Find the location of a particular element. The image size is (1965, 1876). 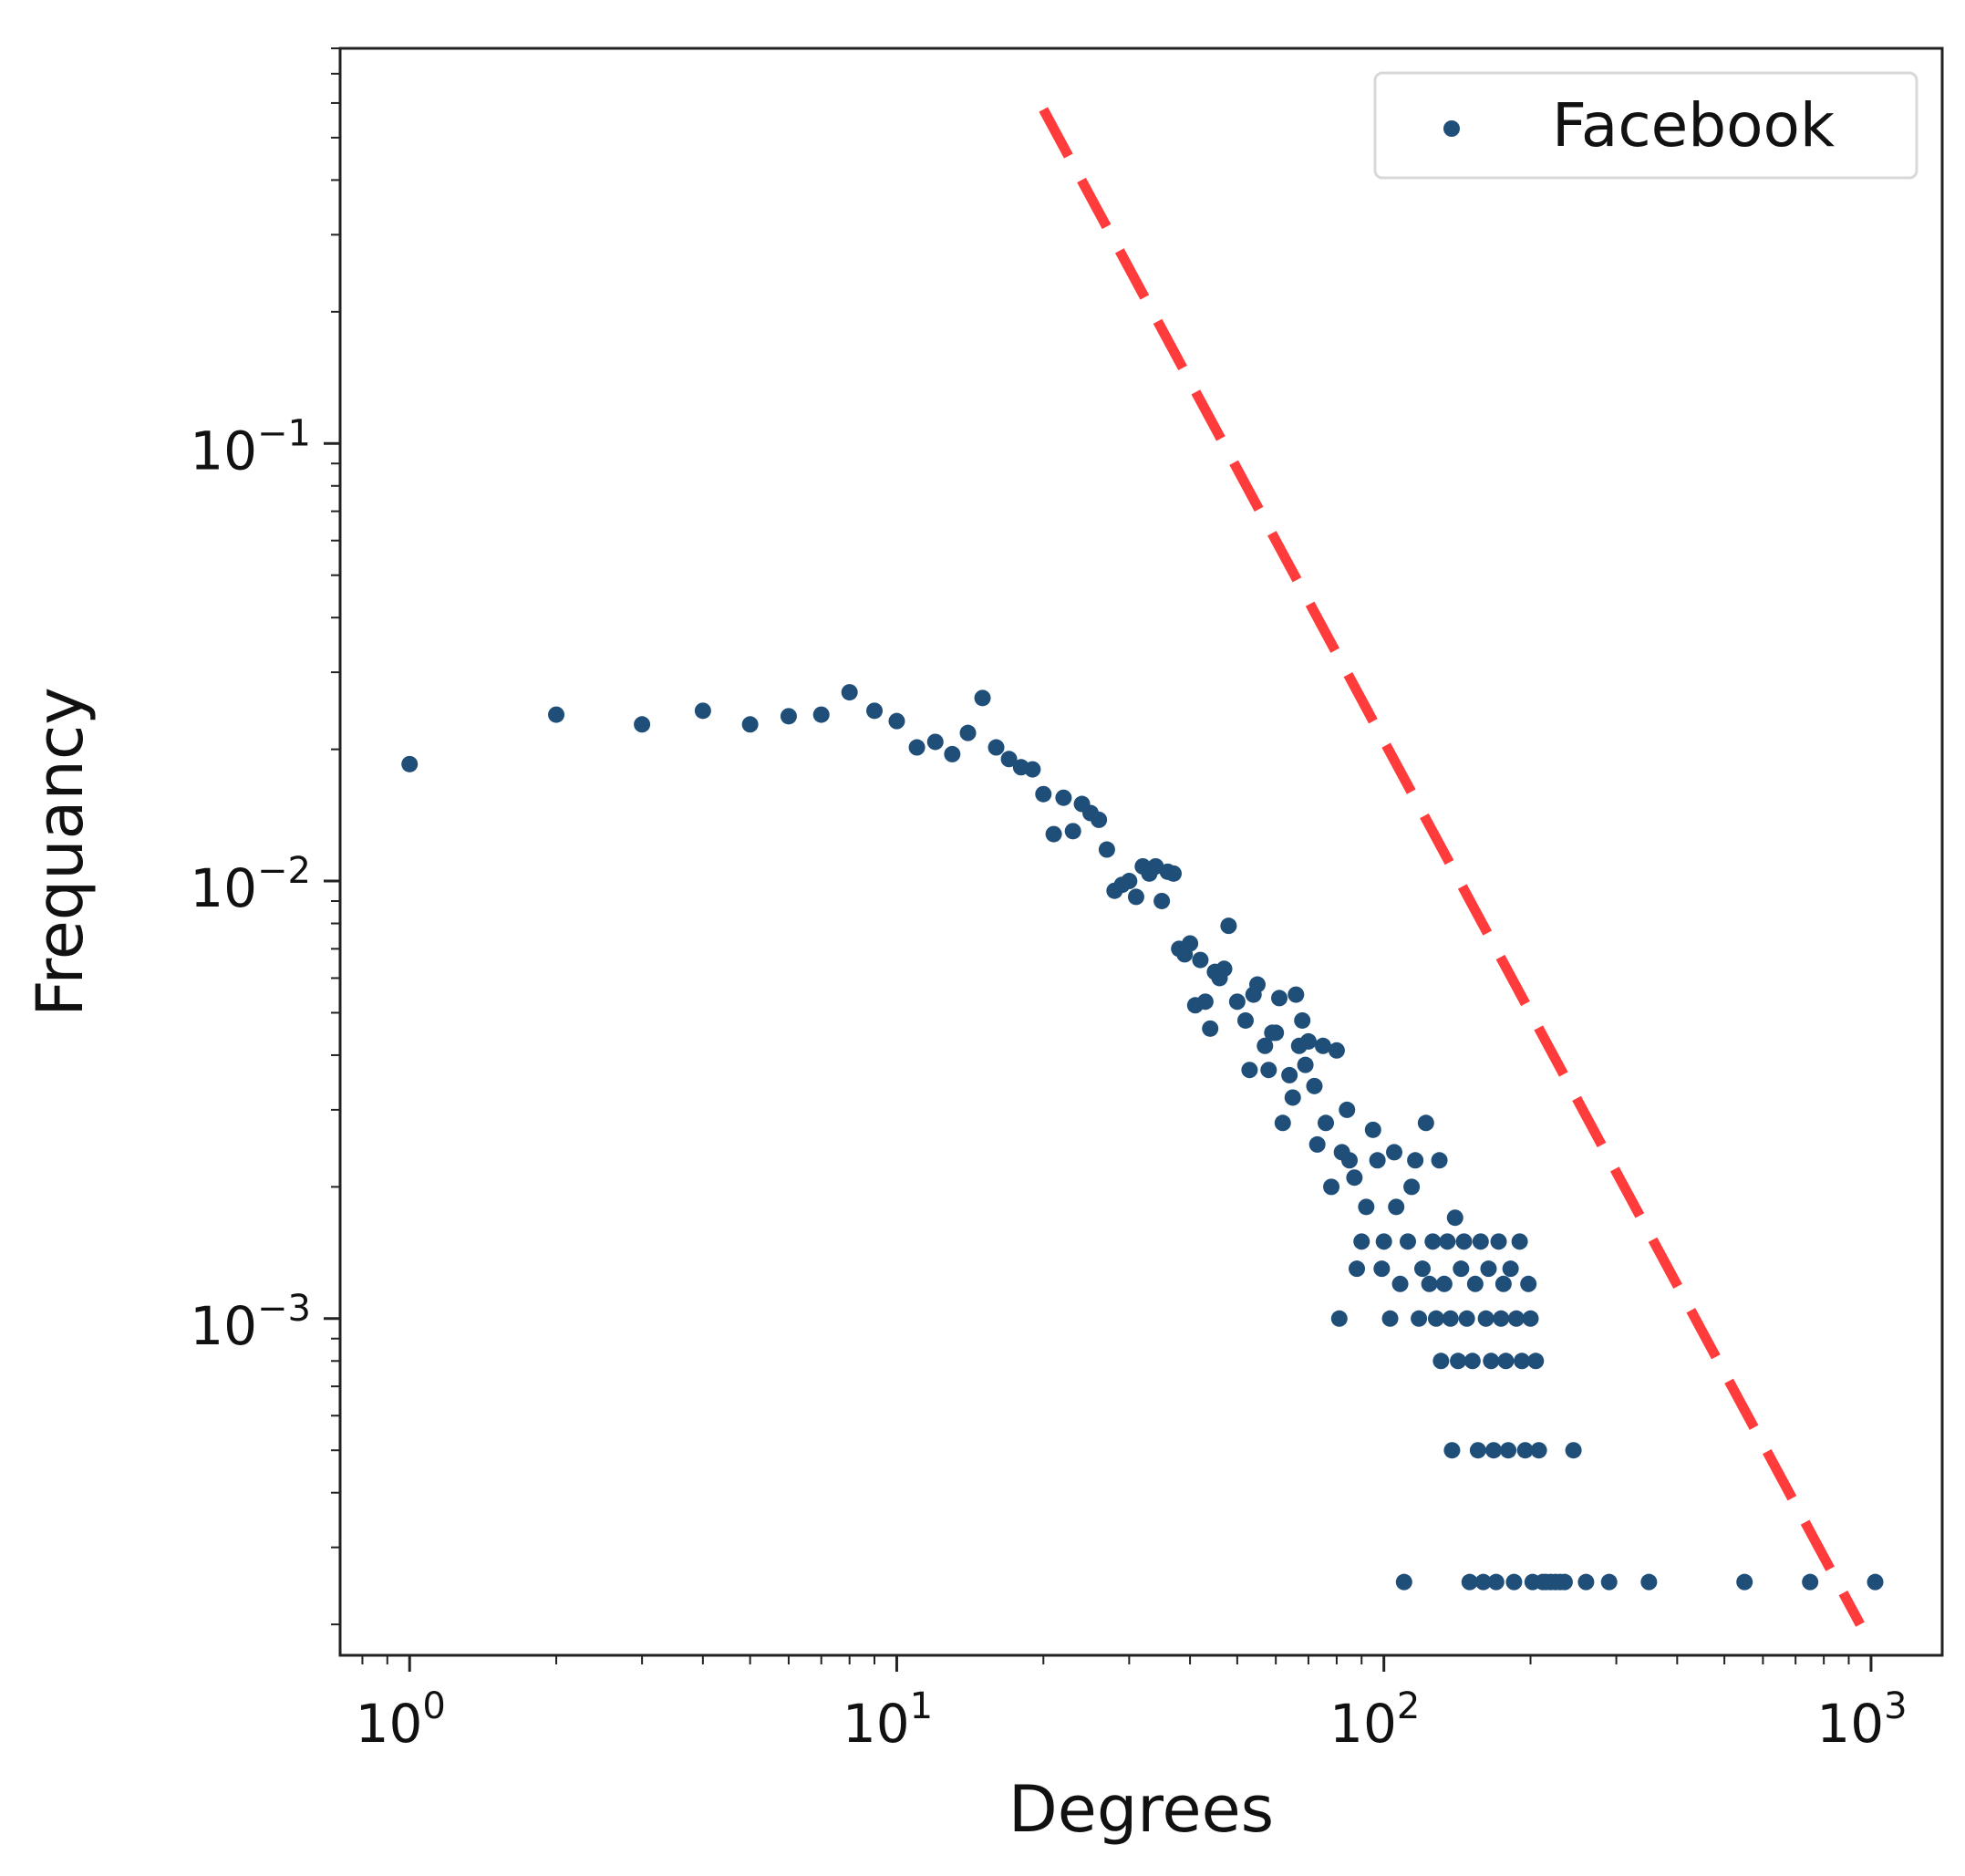

legend-label-facebook: Facebook is located at coordinates (1694, 125).